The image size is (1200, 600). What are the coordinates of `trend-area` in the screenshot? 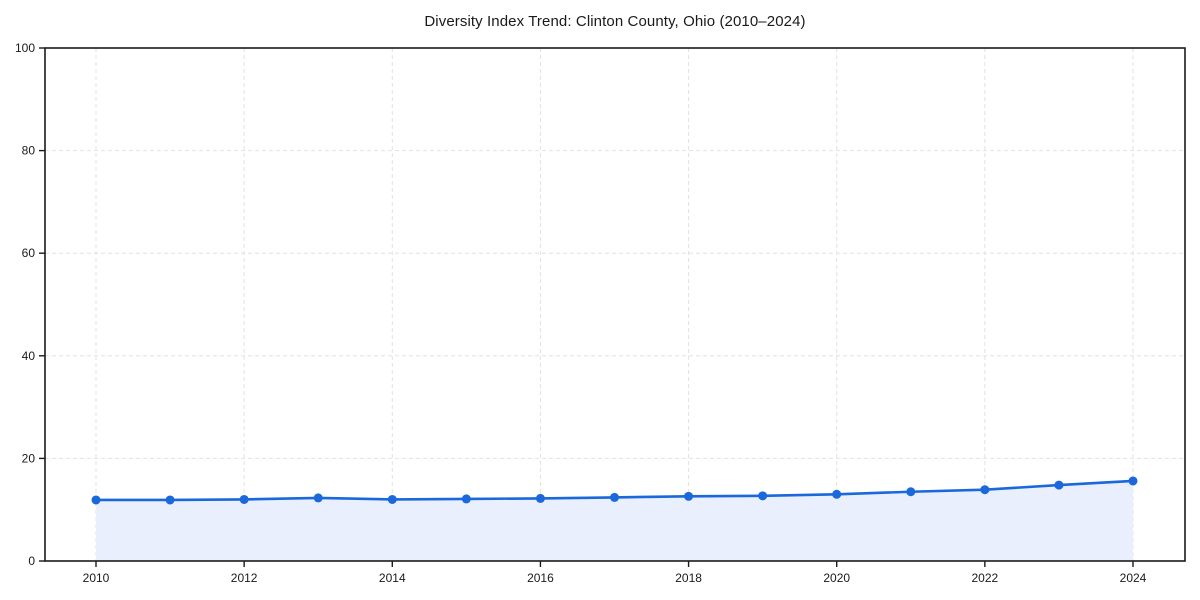 It's located at (614, 520).